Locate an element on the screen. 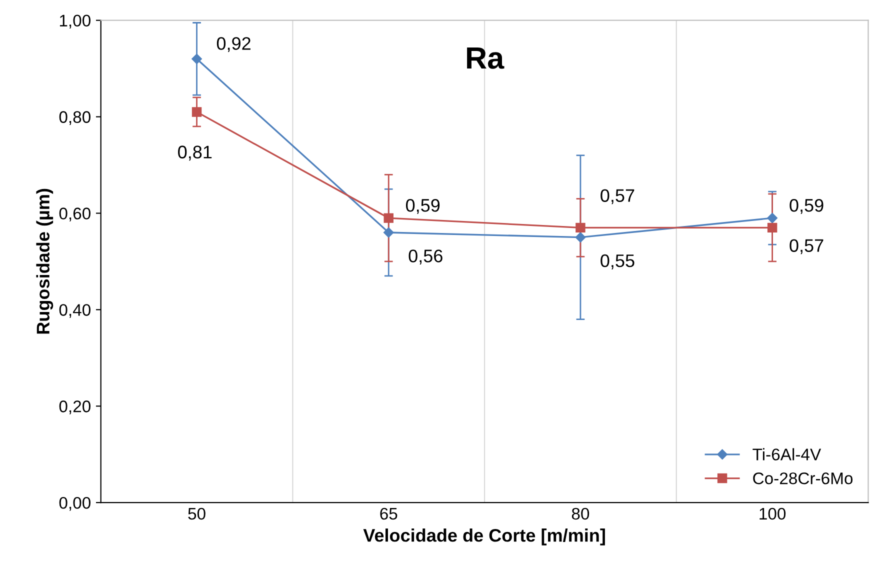 The width and height of the screenshot is (877, 581). y-tick-label: 1,00 is located at coordinates (75, 21).